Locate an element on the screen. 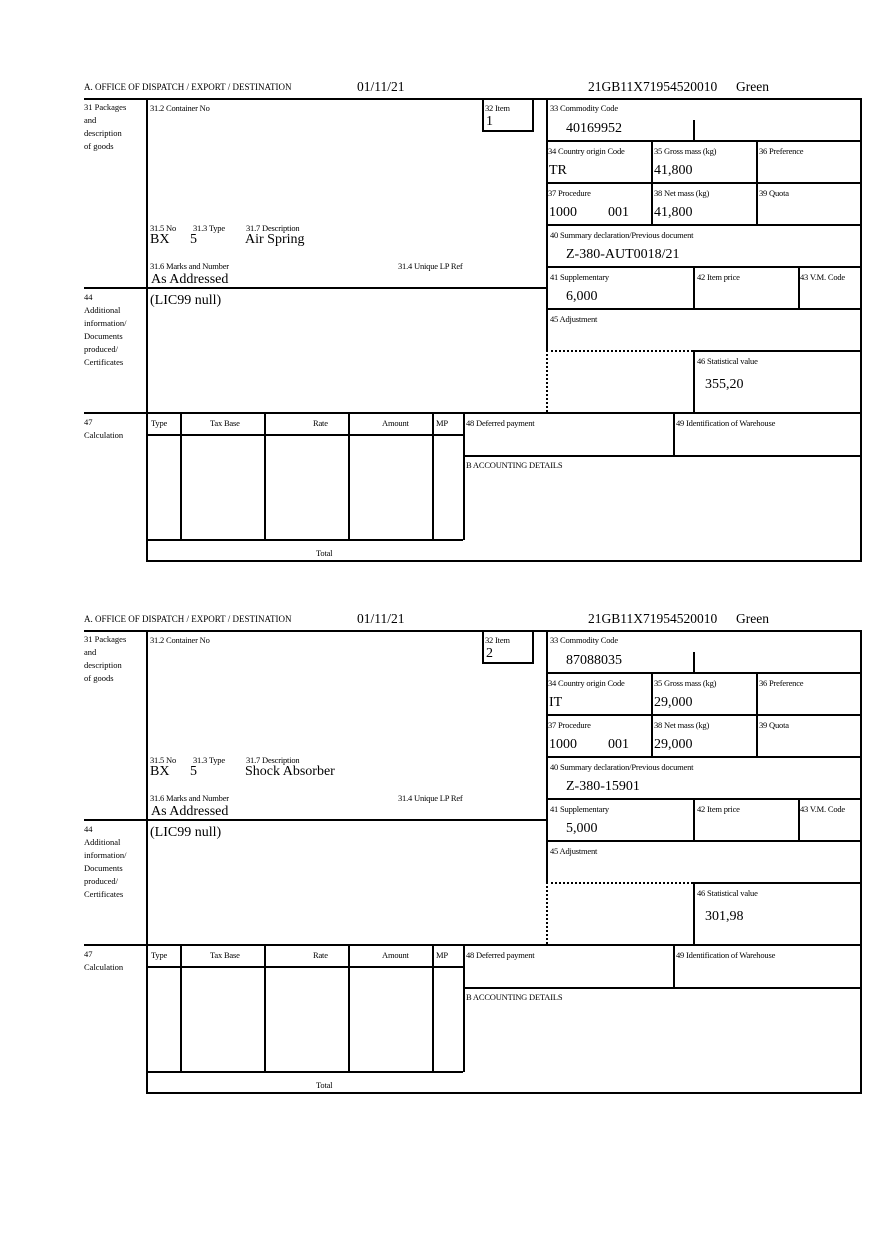 The width and height of the screenshot is (882, 1250). net-mass: 41,800 is located at coordinates (673, 212).